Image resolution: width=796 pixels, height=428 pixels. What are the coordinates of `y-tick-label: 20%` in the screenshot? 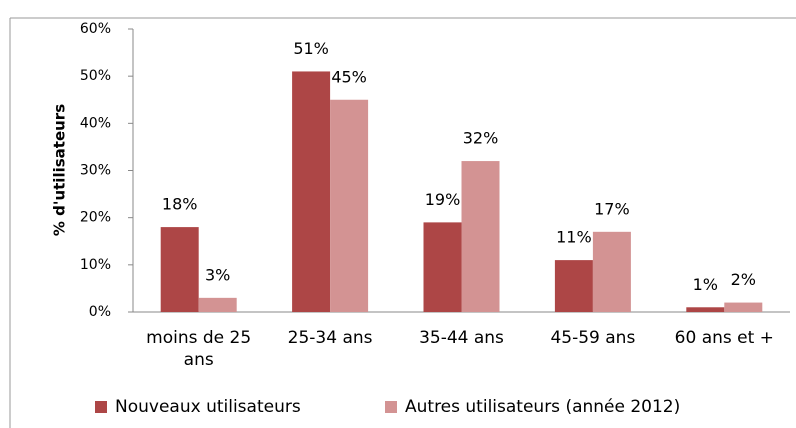 It's located at (95, 218).